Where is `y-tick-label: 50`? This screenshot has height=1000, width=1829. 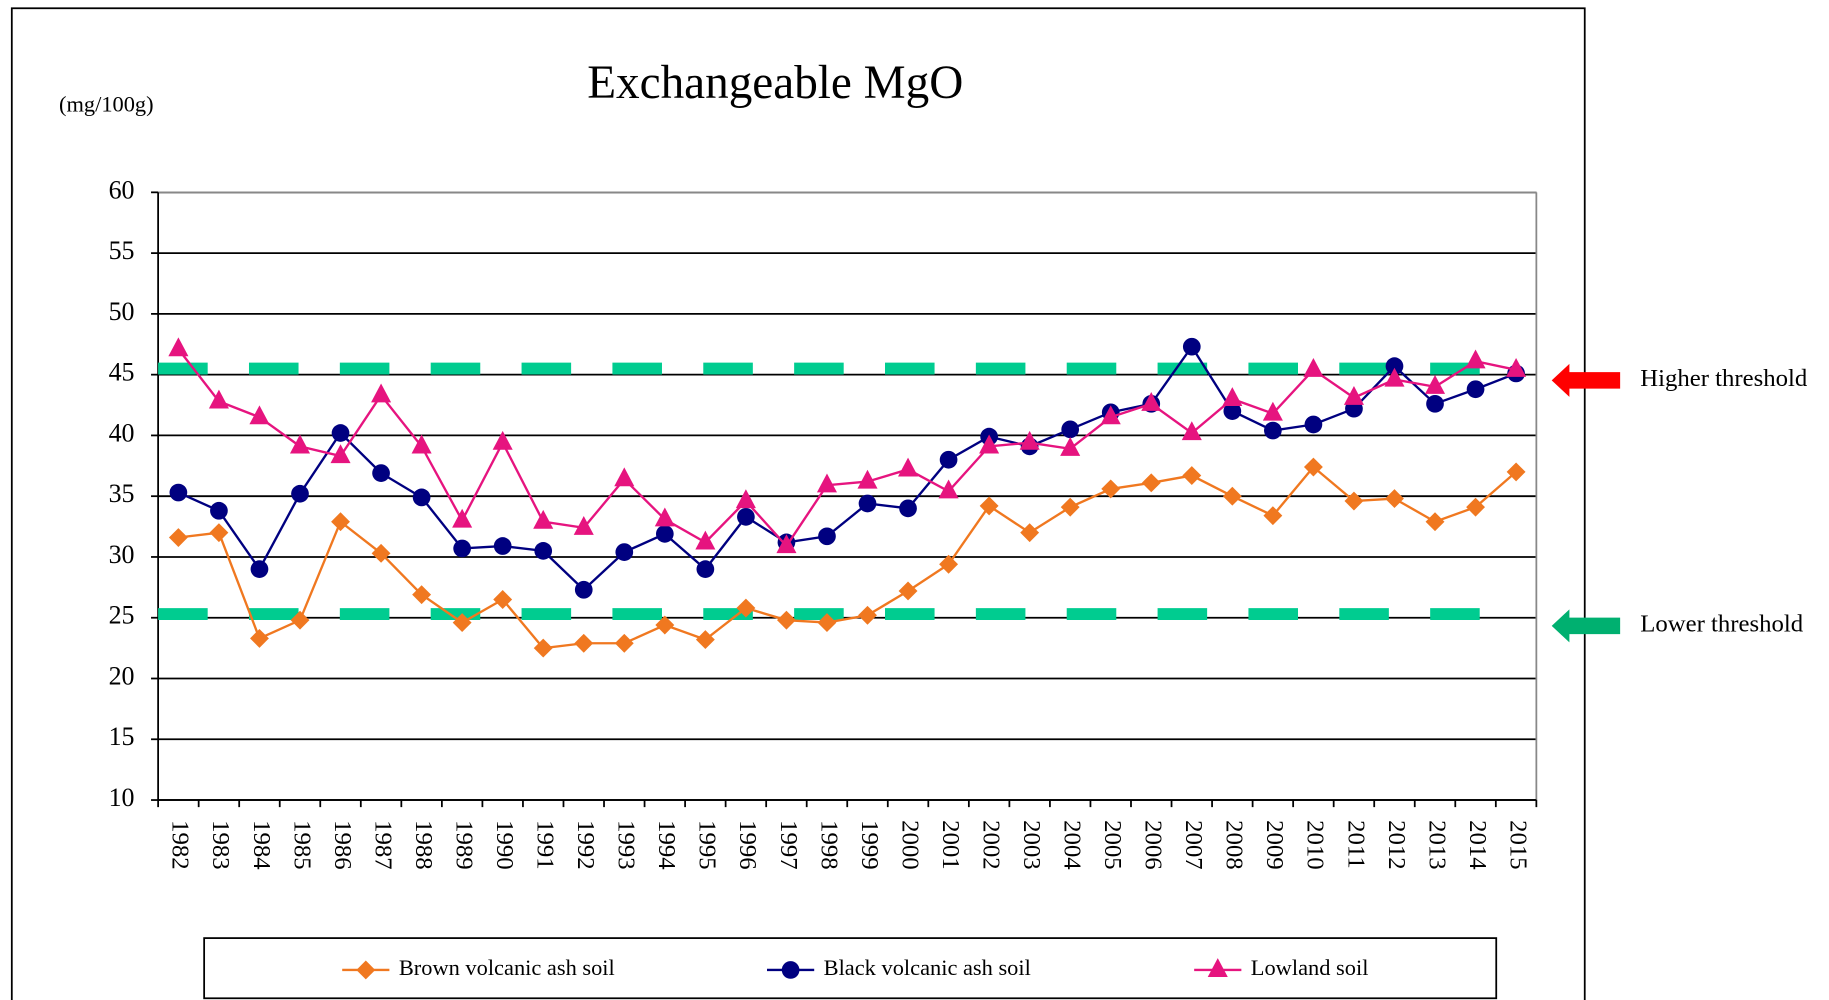
y-tick-label: 50 is located at coordinates (122, 311).